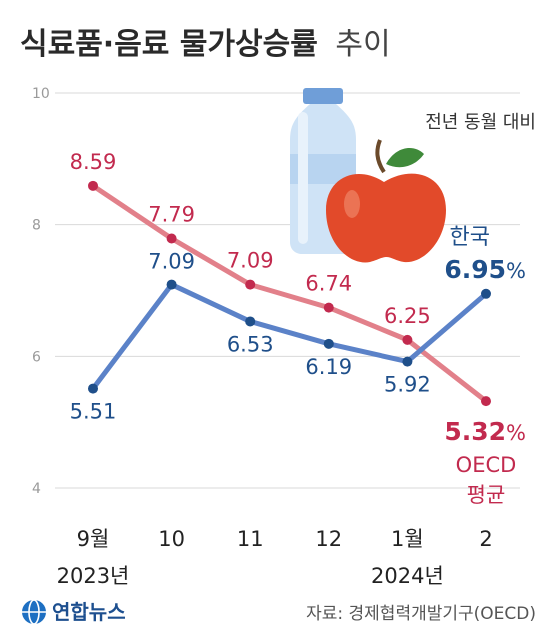  Describe the element at coordinates (41, 94) in the screenshot. I see `y-tick-label: 10` at that location.